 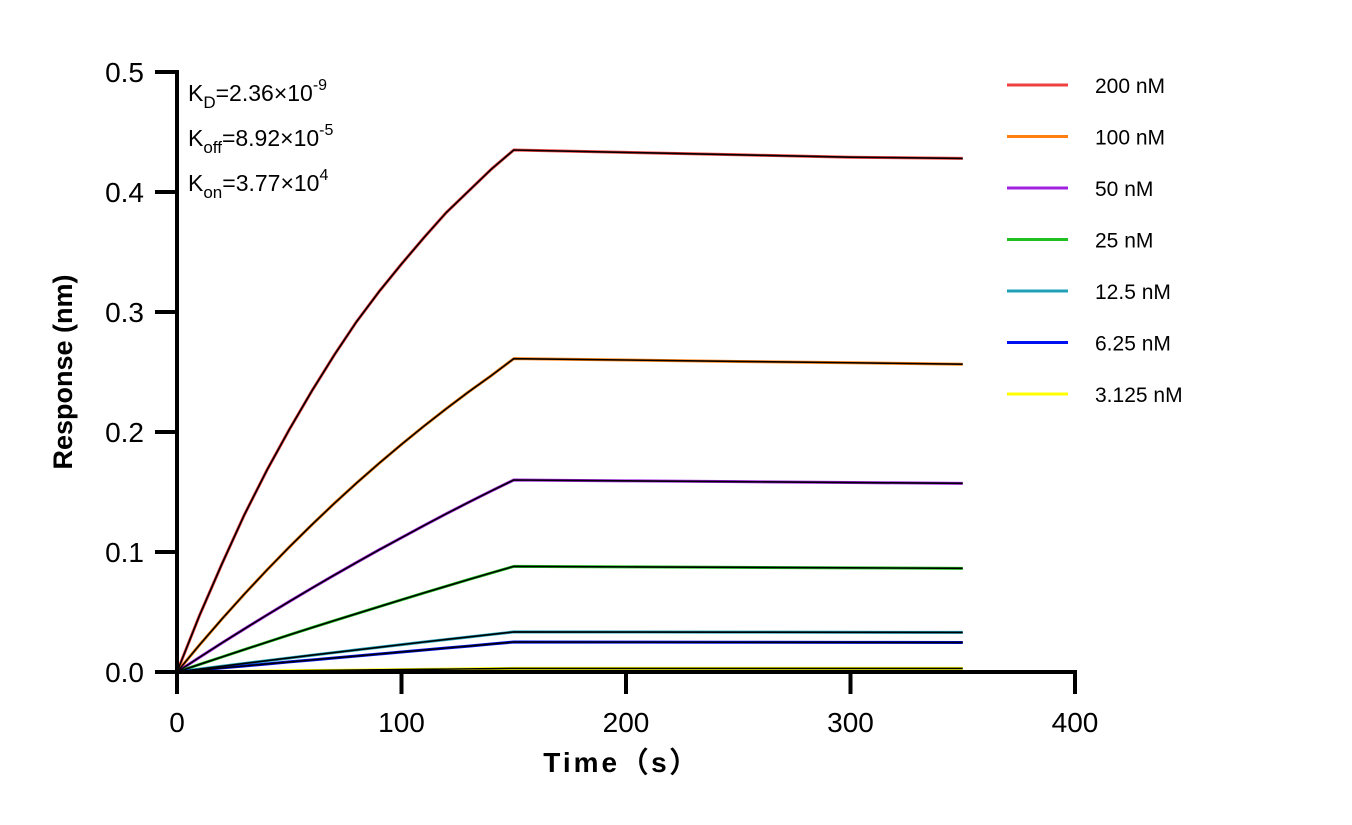 What do you see at coordinates (124, 672) in the screenshot?
I see `y-tick-label: 0.0` at bounding box center [124, 672].